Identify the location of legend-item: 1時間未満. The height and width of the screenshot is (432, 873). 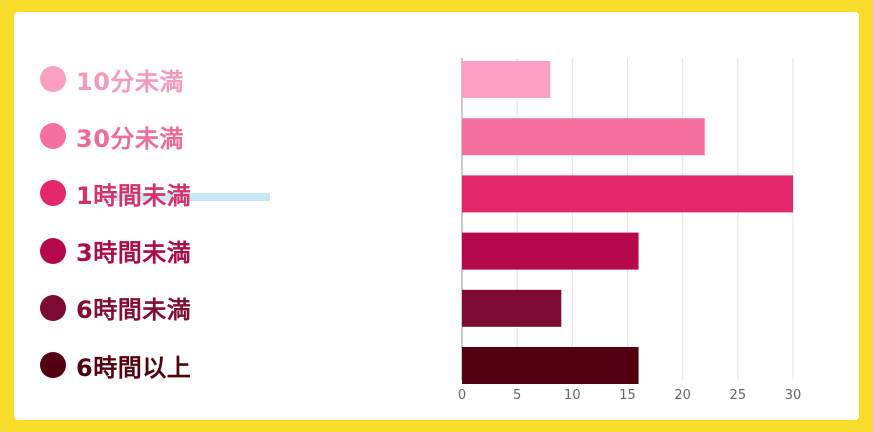
(115, 193).